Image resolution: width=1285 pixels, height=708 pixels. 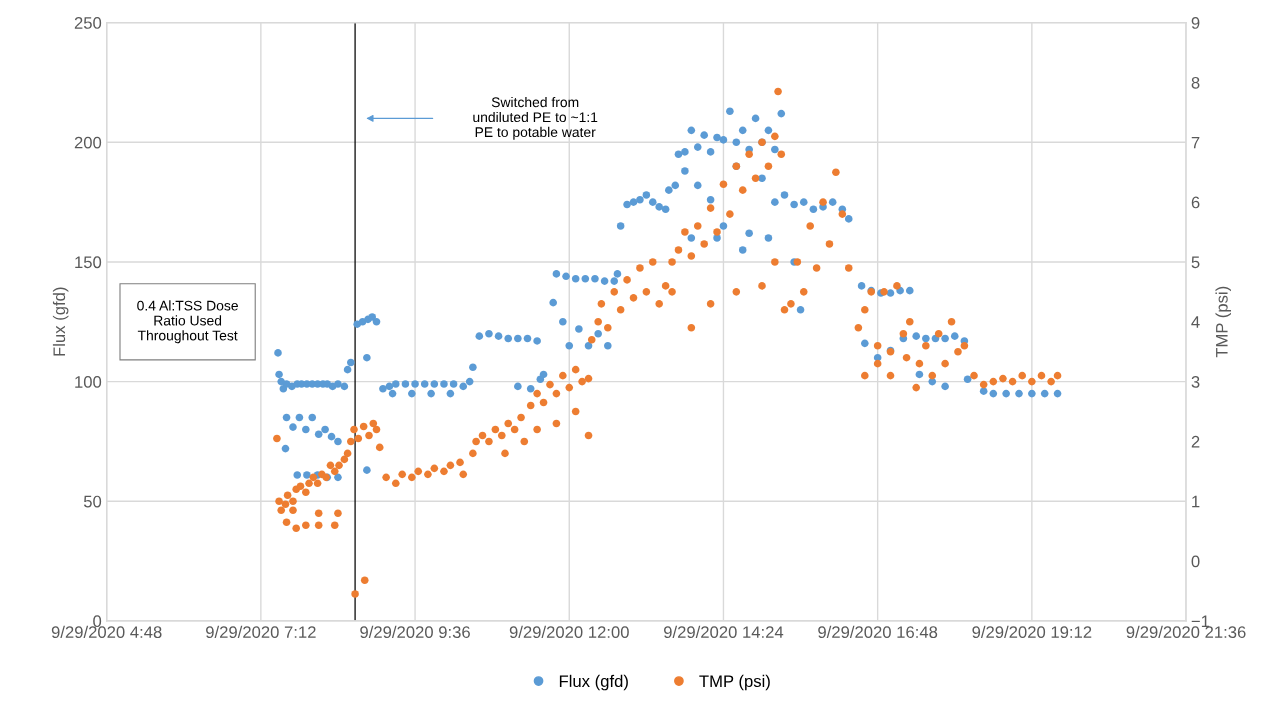 I want to click on y2-axis-title: TMP (psi), so click(x=1223, y=322).